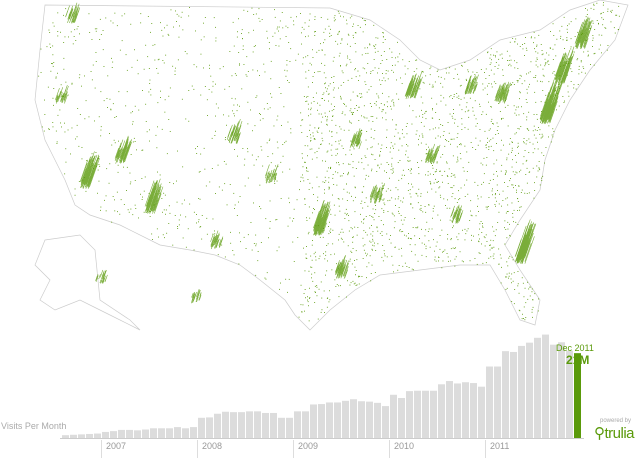 This screenshot has height=465, width=640. I want to click on y-axis-label: Visits Per Month, so click(34, 426).